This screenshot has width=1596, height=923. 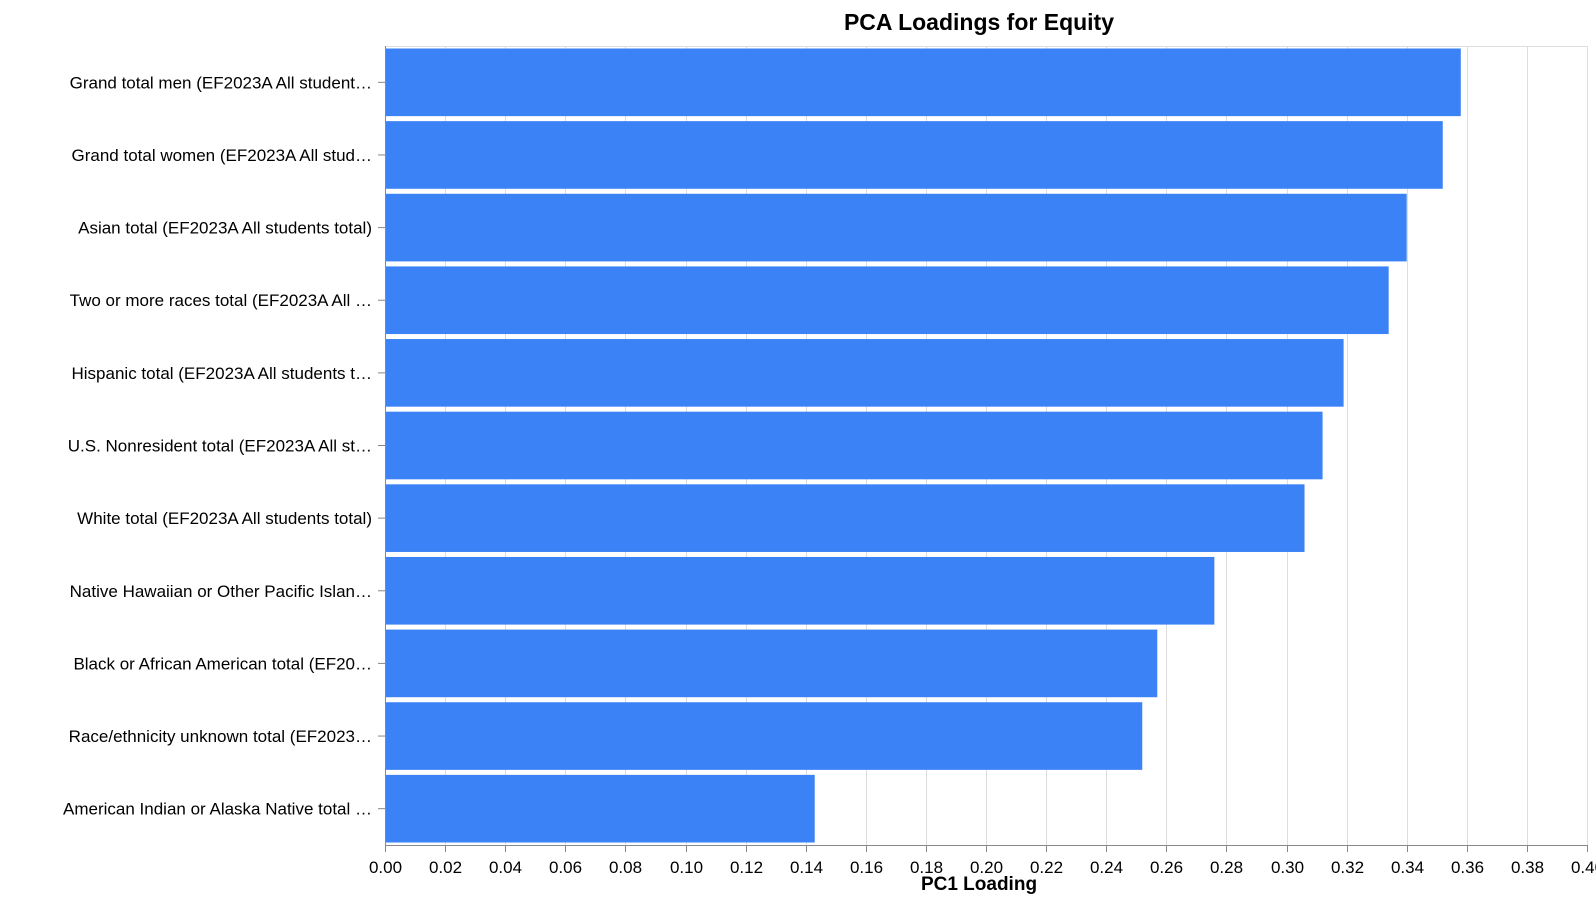 I want to click on x-tick-label: 0.30, so click(x=1287, y=867).